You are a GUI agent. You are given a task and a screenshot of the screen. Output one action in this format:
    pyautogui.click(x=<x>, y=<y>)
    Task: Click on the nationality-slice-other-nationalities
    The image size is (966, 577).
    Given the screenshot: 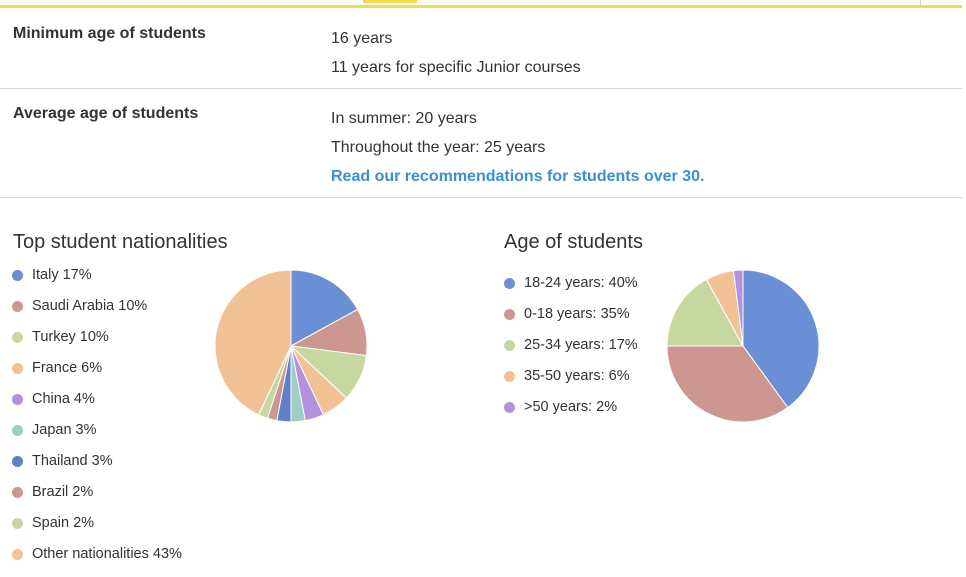 What is the action you would take?
    pyautogui.click(x=253, y=342)
    